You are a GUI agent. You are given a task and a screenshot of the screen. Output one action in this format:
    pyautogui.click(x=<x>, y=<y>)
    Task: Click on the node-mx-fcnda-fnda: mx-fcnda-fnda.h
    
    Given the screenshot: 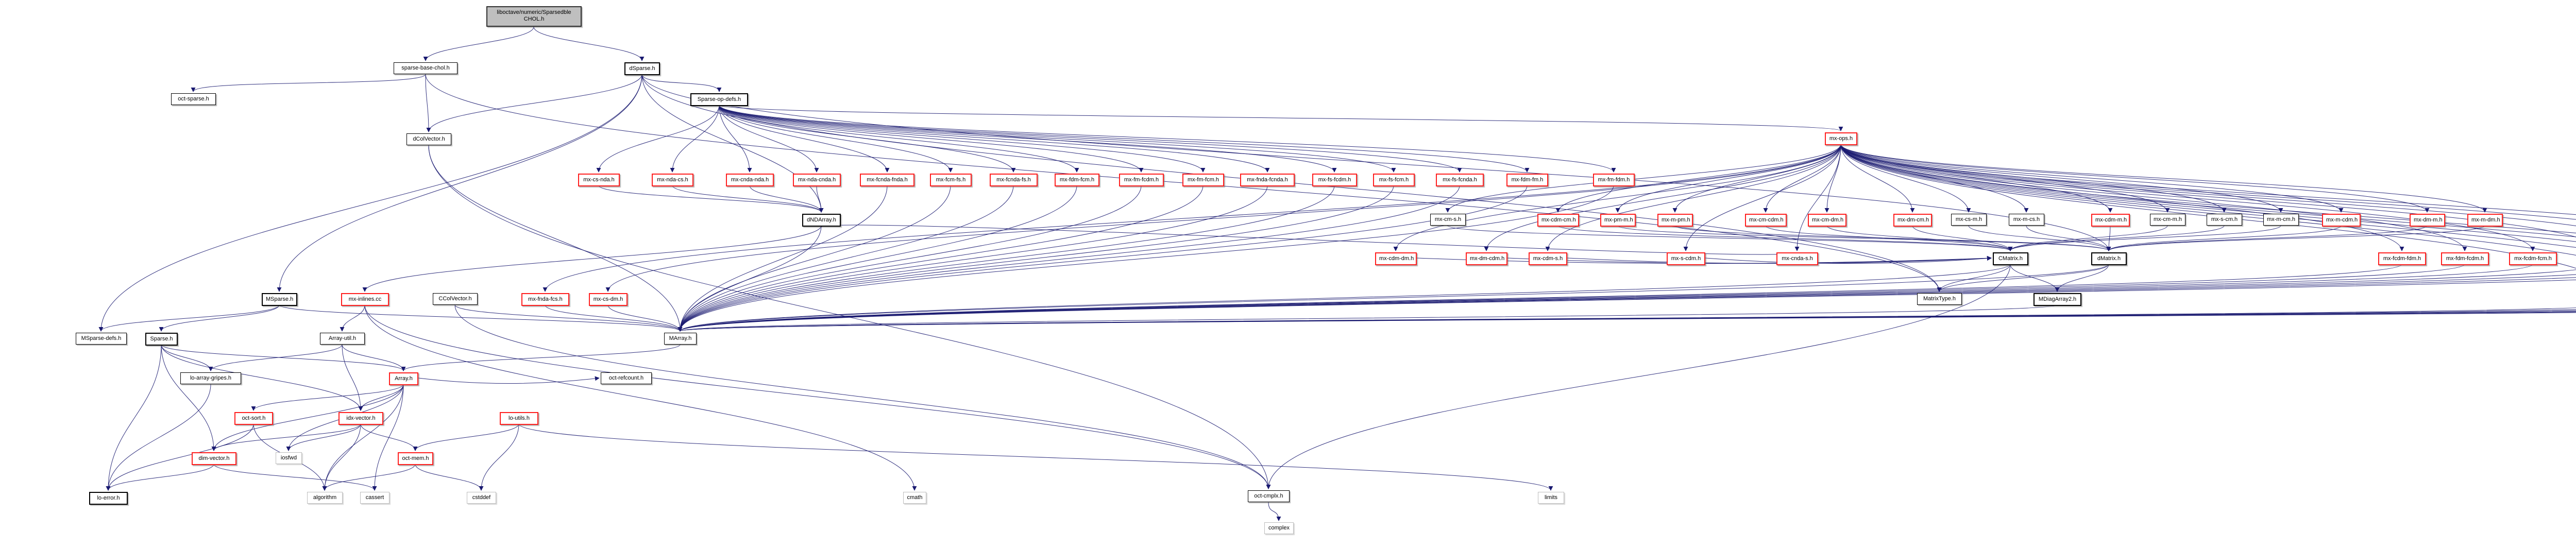 What is the action you would take?
    pyautogui.click(x=887, y=180)
    